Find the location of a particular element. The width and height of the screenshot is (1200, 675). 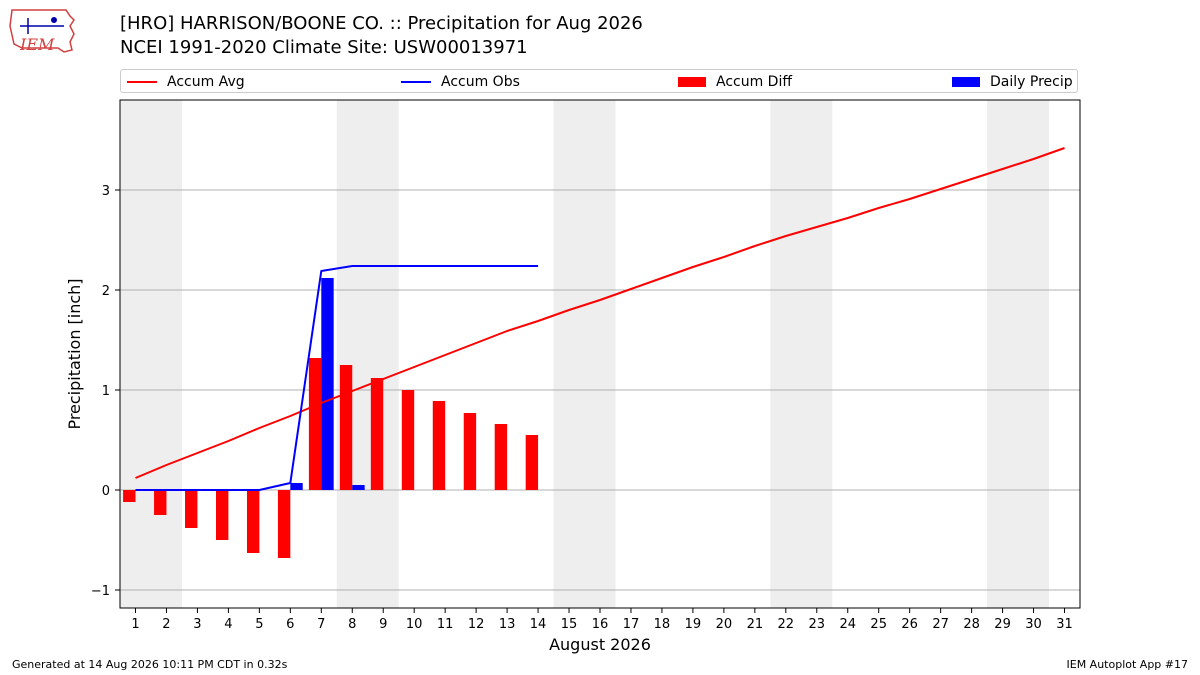

x-tick-label: 6 is located at coordinates (290, 624).